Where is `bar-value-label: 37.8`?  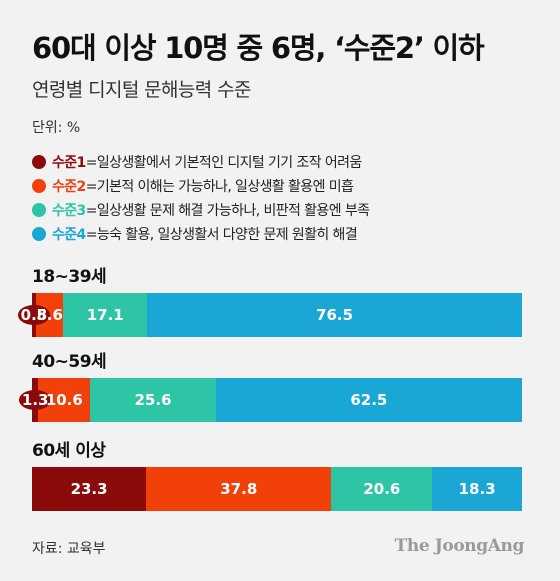
bar-value-label: 37.8 is located at coordinates (239, 489).